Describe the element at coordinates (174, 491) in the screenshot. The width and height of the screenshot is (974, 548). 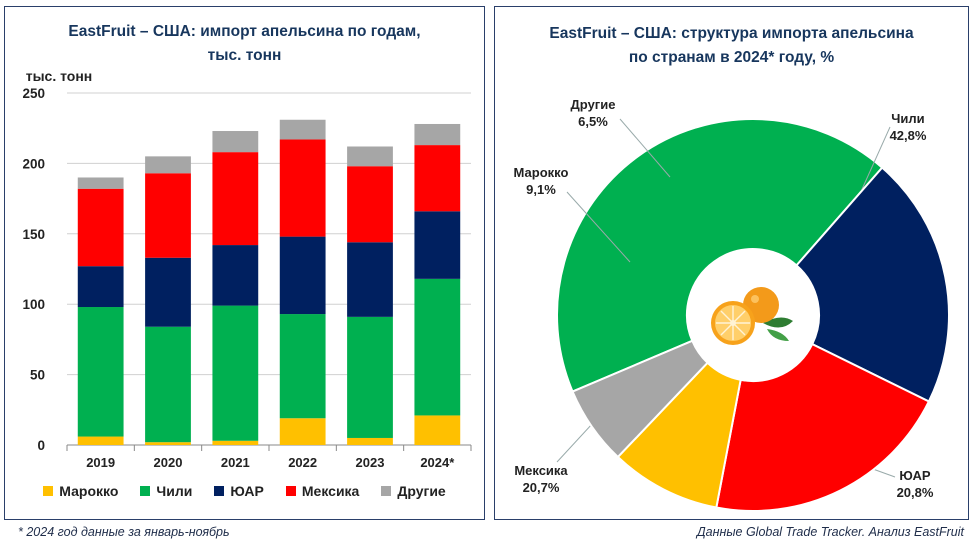
I see `legend-label: Чили` at that location.